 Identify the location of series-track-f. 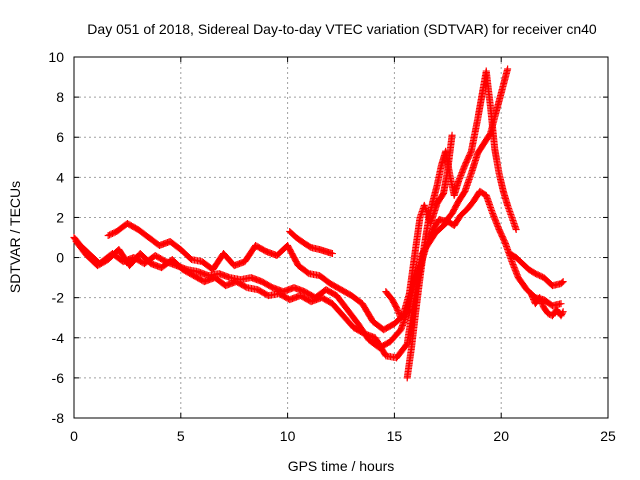
(393, 305).